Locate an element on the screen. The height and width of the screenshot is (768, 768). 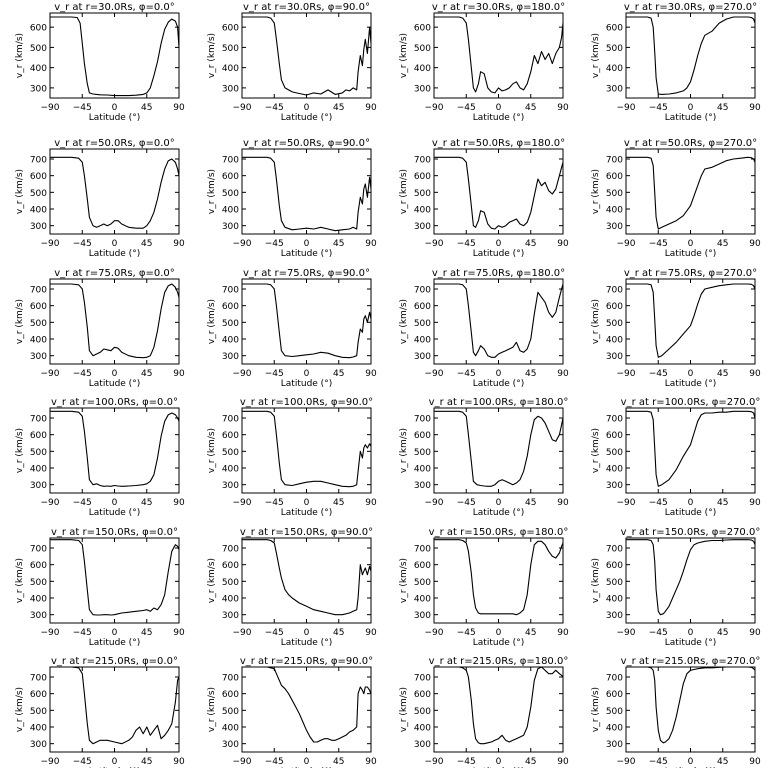
panel-title: v_r at r=150.0Rs, φ=0.0° is located at coordinates (114, 532).